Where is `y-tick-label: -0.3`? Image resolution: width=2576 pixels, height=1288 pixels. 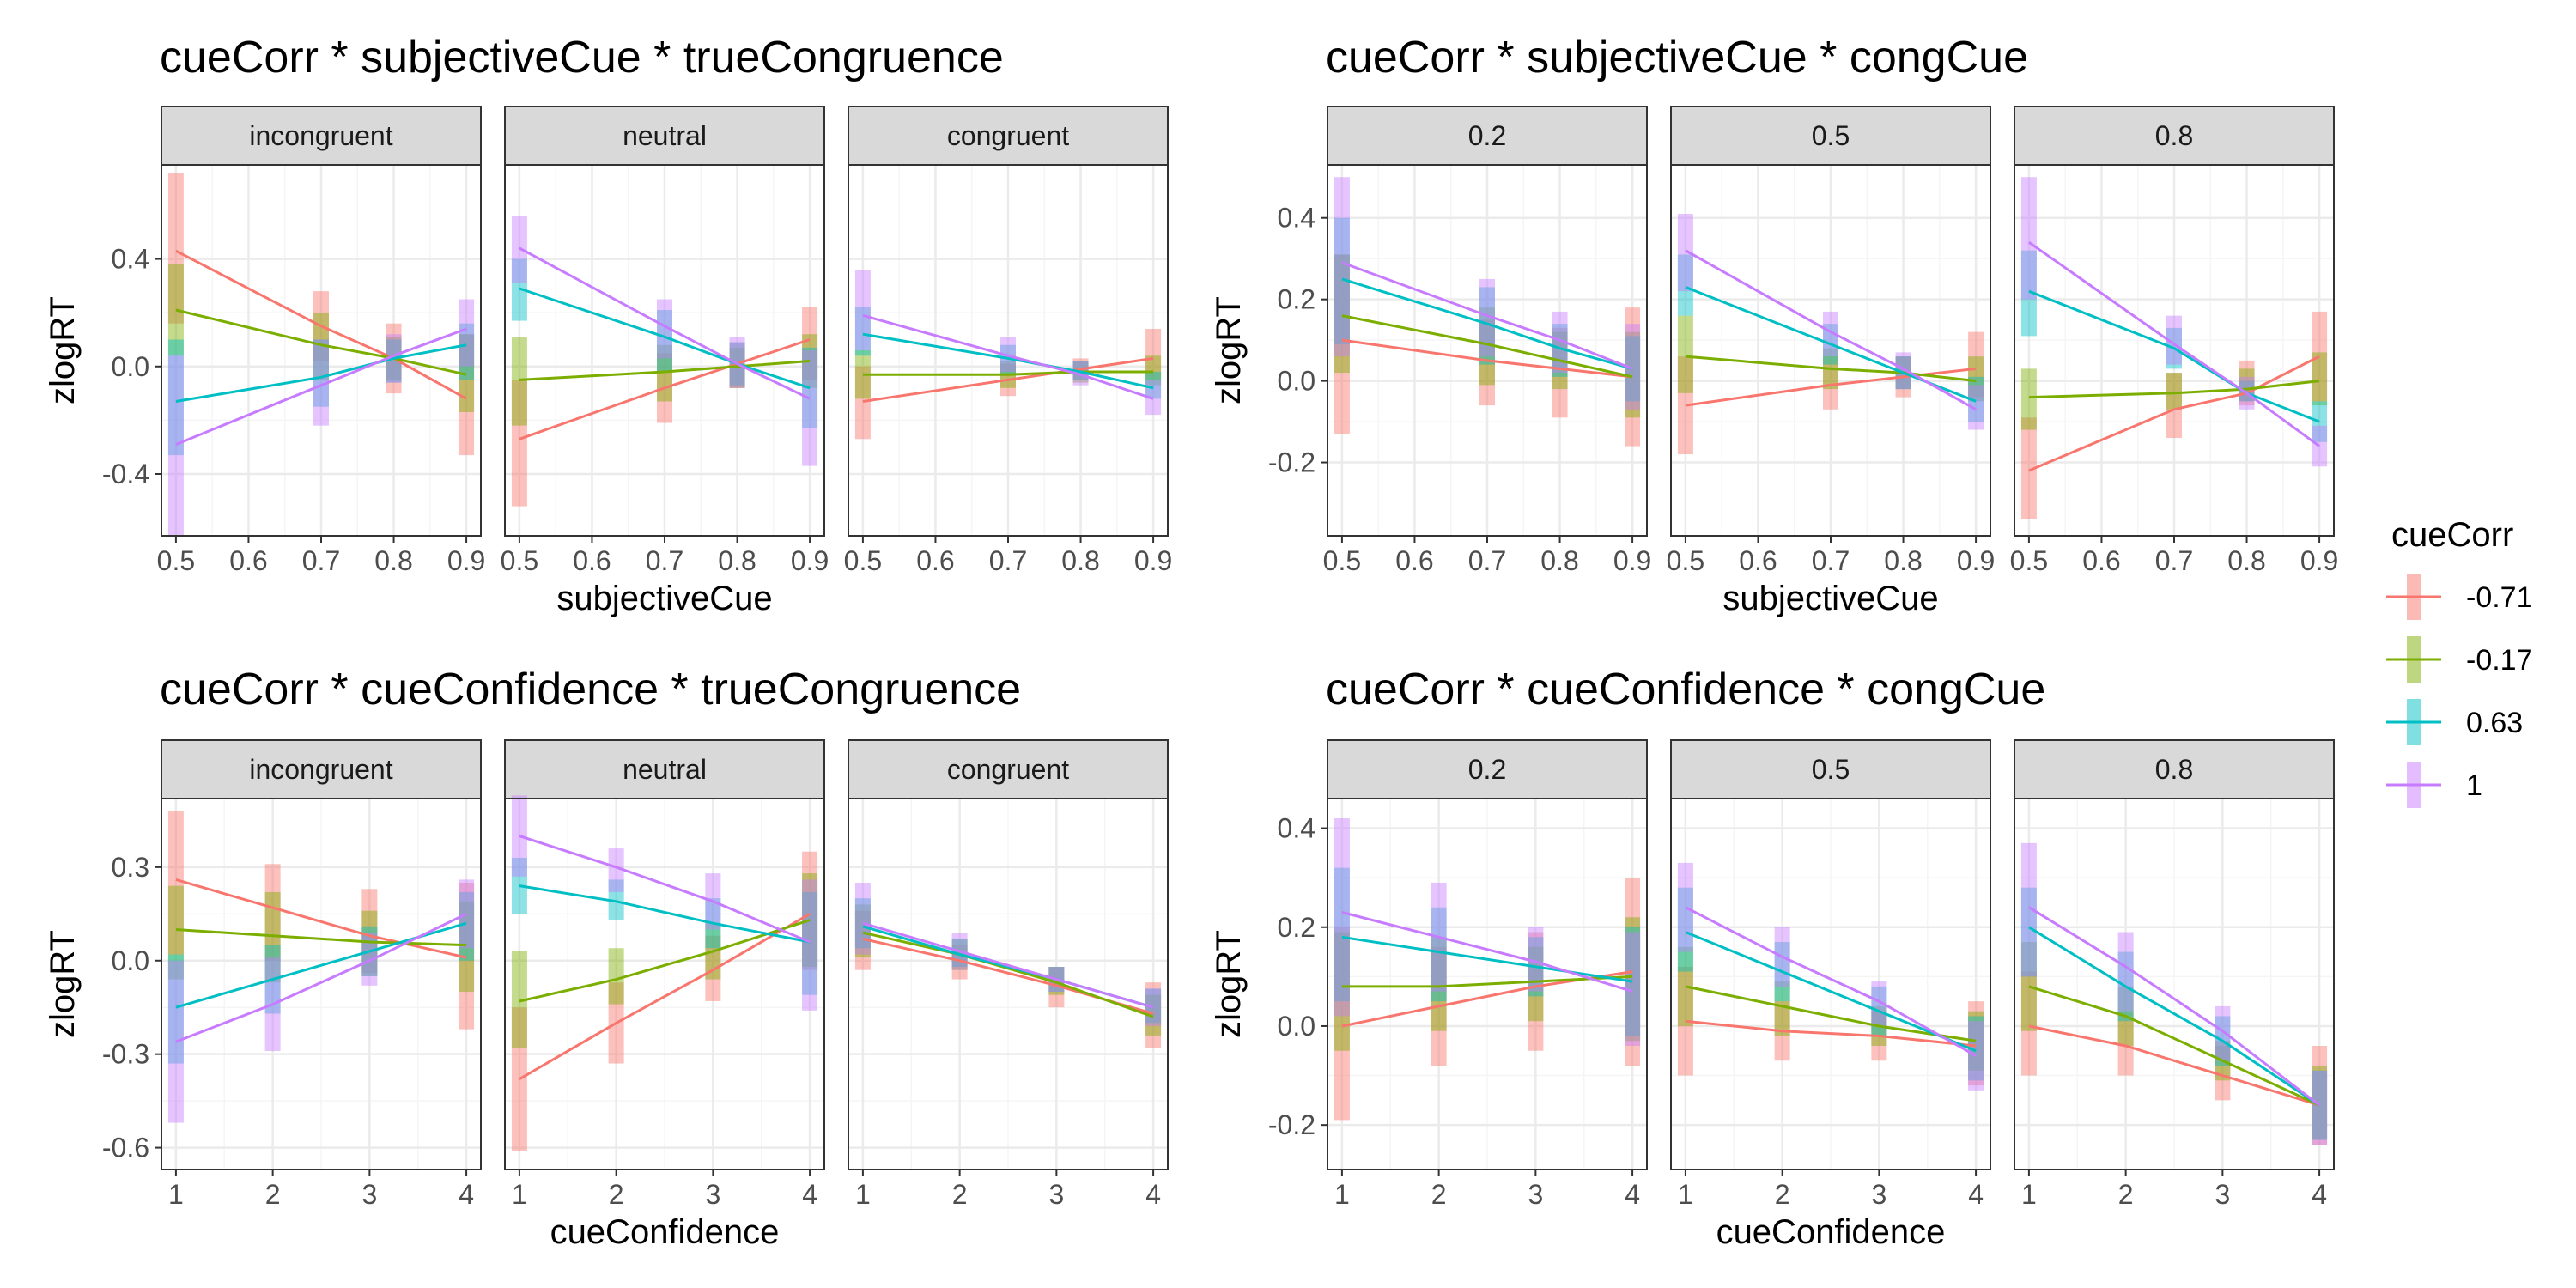 y-tick-label: -0.3 is located at coordinates (126, 1054).